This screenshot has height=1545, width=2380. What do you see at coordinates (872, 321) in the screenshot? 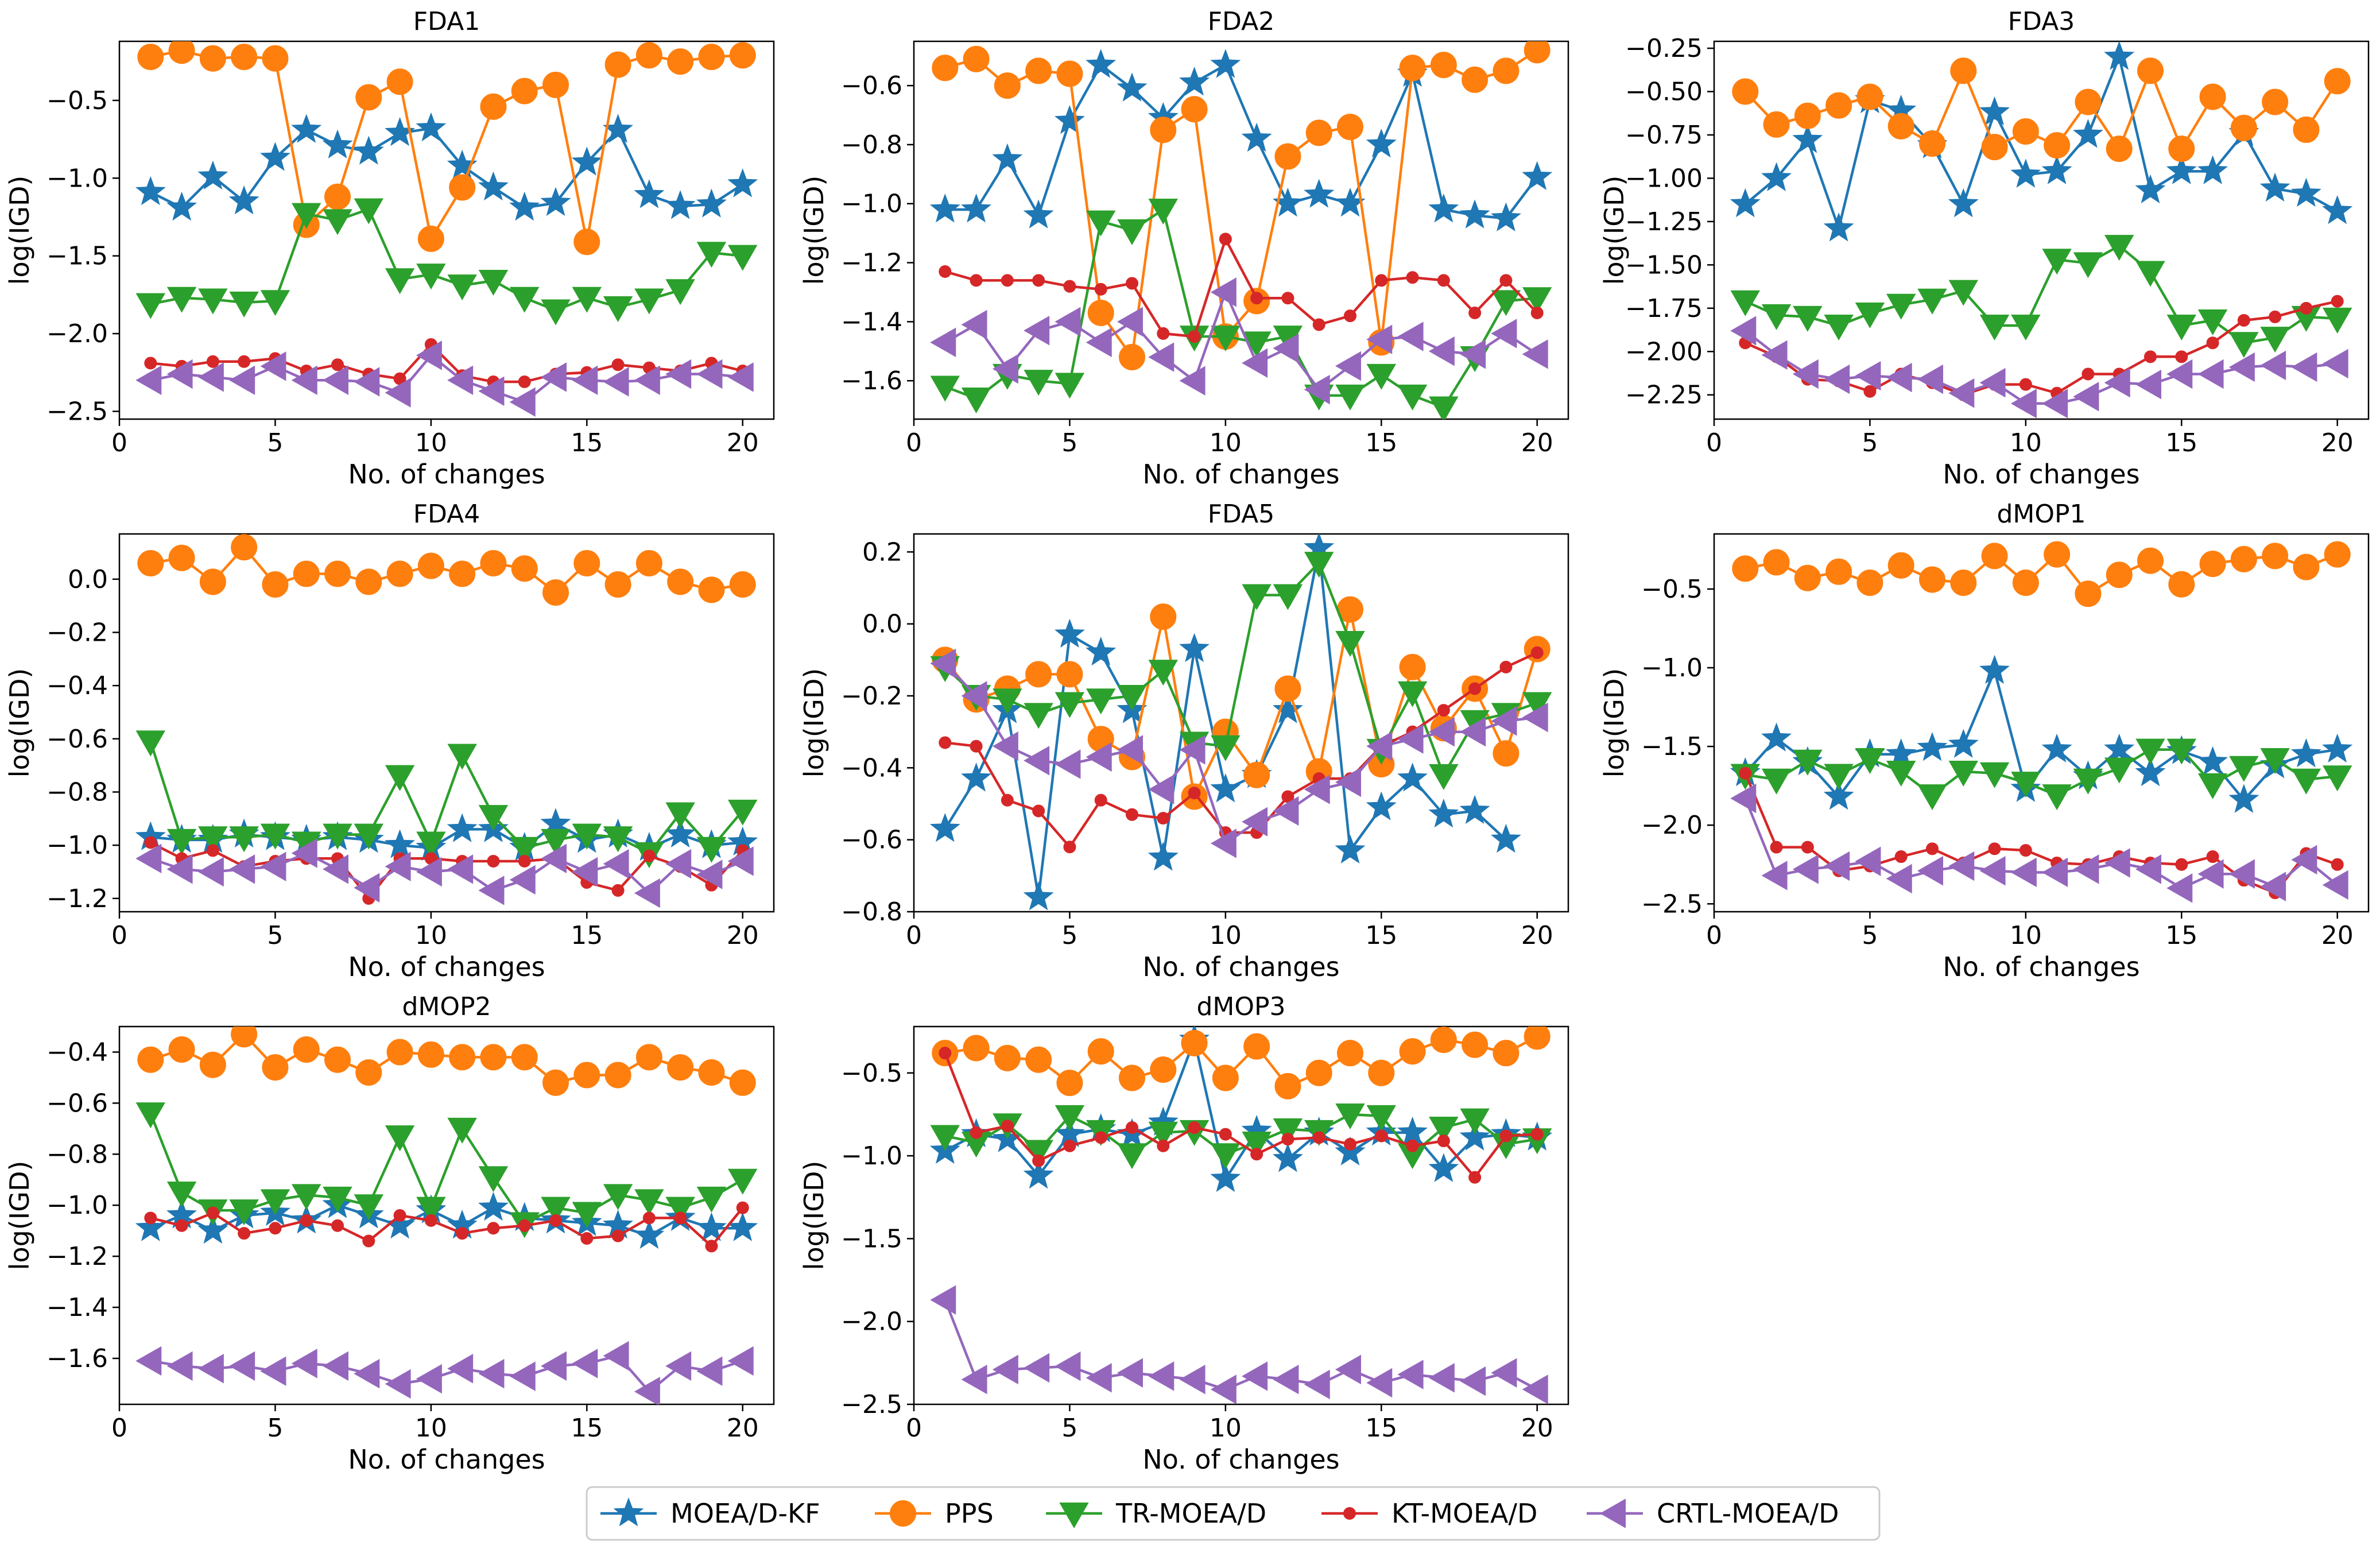
I see `y-tick-label: −1.4` at bounding box center [872, 321].